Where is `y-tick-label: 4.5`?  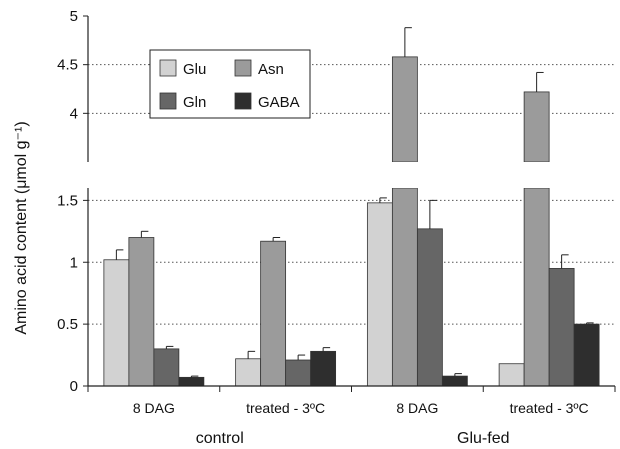 y-tick-label: 4.5 is located at coordinates (67, 65).